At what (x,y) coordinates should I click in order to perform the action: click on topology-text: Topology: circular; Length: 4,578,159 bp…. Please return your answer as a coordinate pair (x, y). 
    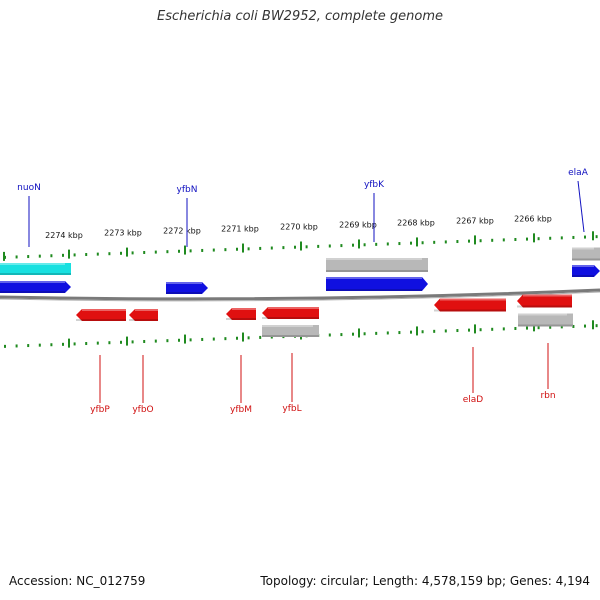
    Looking at the image, I should click on (425, 581).